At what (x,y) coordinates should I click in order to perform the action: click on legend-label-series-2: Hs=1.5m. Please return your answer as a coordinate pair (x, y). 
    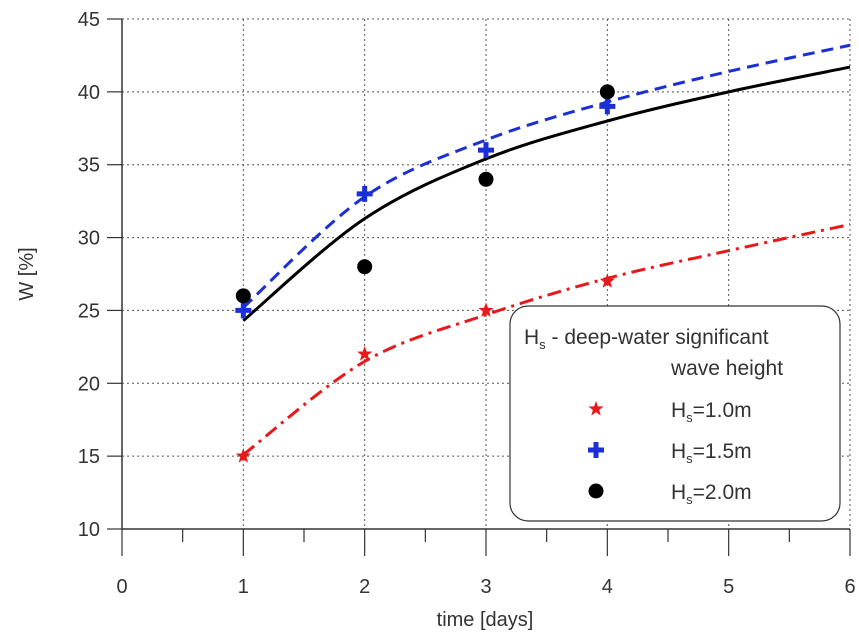
    Looking at the image, I should click on (711, 453).